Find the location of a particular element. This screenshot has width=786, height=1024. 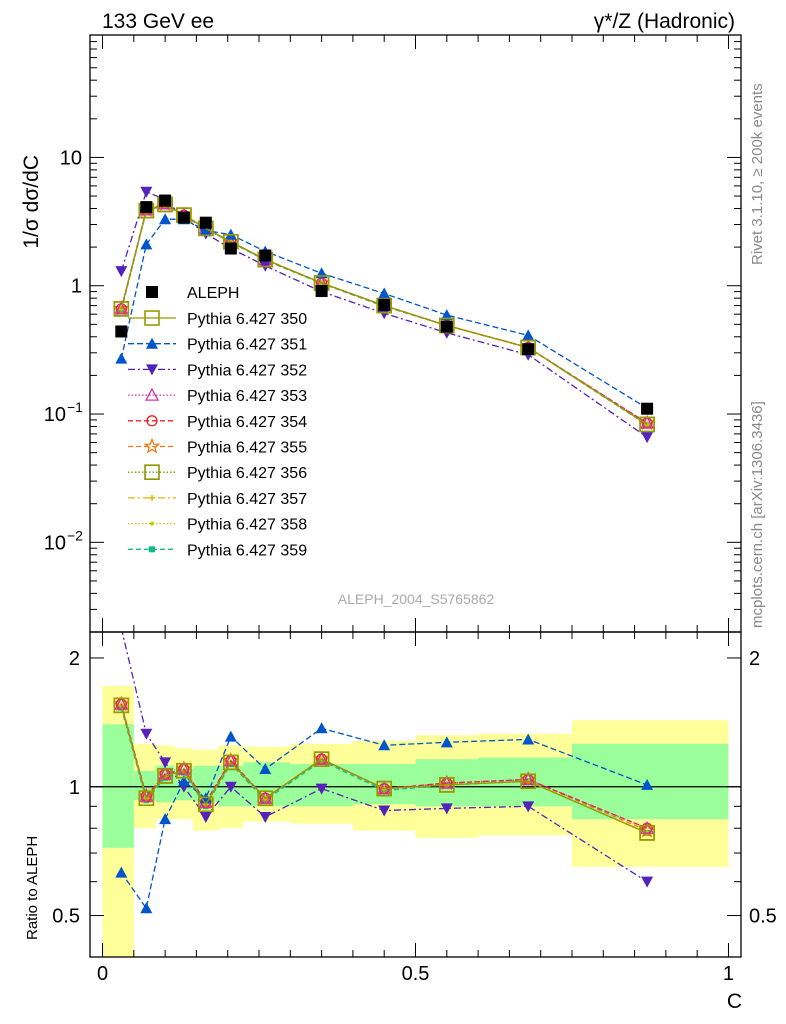

legend-label-8: Pythia 6.427 358 is located at coordinates (247, 525).